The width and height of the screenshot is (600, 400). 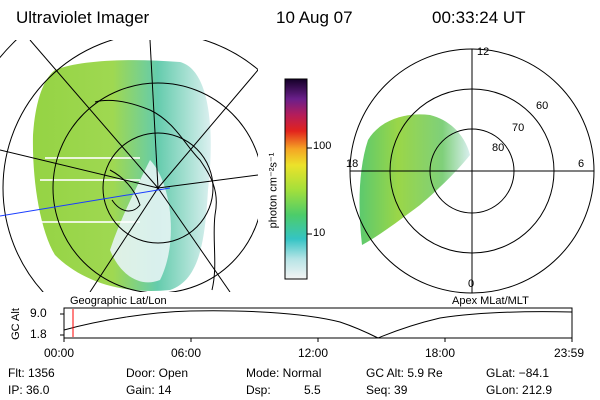 I want to click on ip-value: IP: 36.0, so click(x=29, y=390).